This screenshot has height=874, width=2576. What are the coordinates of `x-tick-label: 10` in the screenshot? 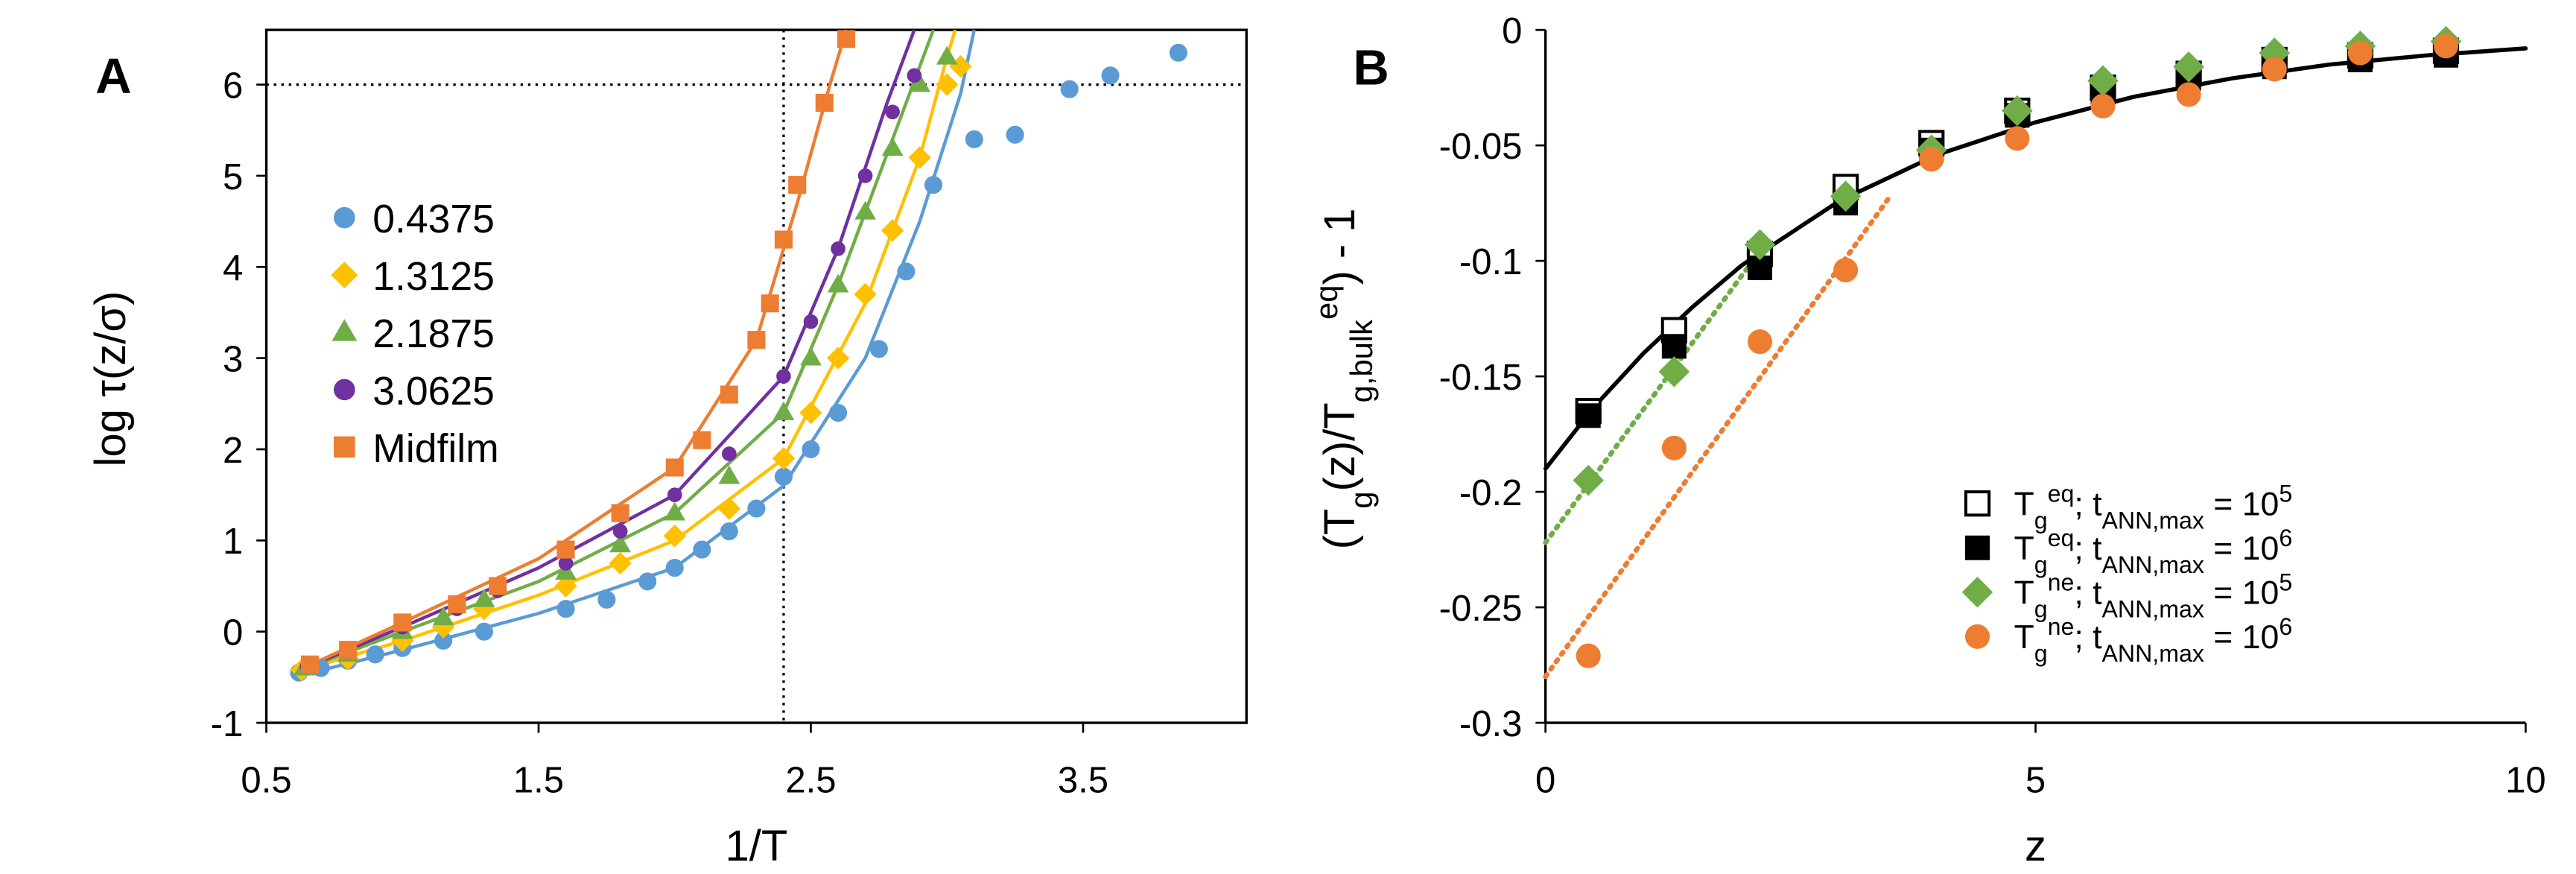 It's located at (2526, 781).